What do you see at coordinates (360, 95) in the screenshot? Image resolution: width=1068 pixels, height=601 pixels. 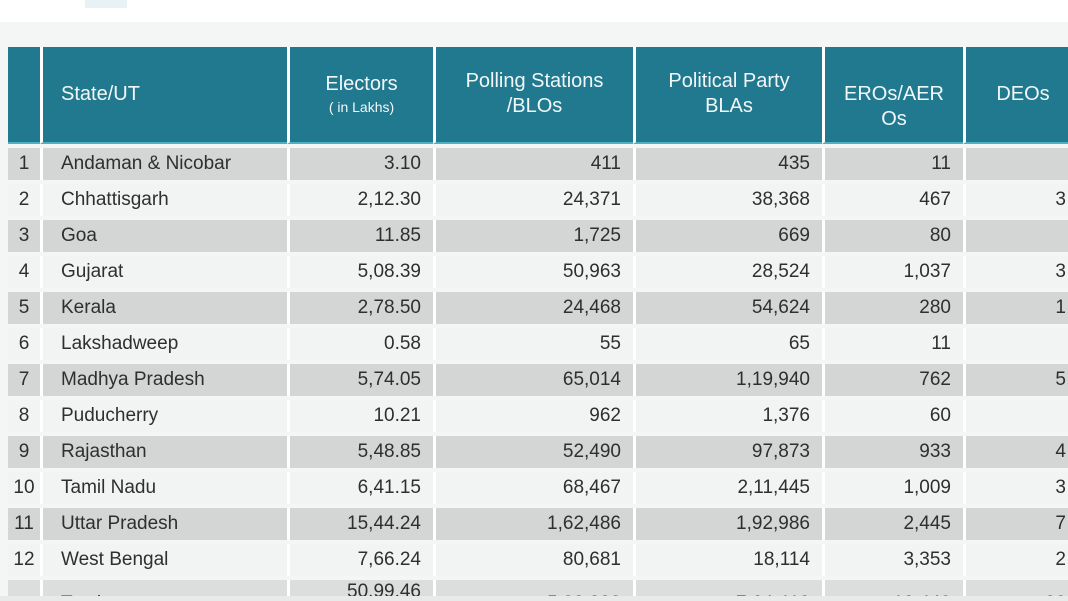 I see `header-electors: Electors ( in Lakhs)` at bounding box center [360, 95].